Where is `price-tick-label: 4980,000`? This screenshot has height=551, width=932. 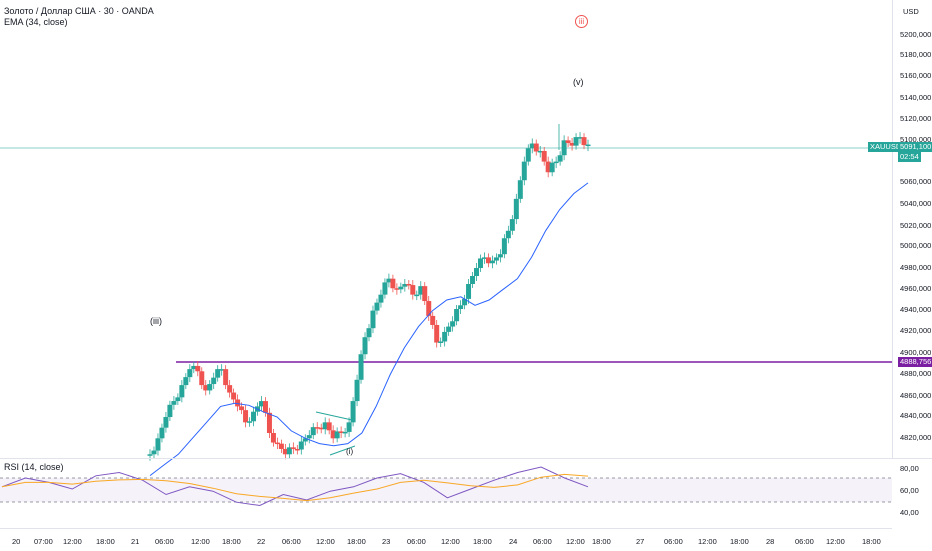
price-tick-label: 4980,000 is located at coordinates (916, 267).